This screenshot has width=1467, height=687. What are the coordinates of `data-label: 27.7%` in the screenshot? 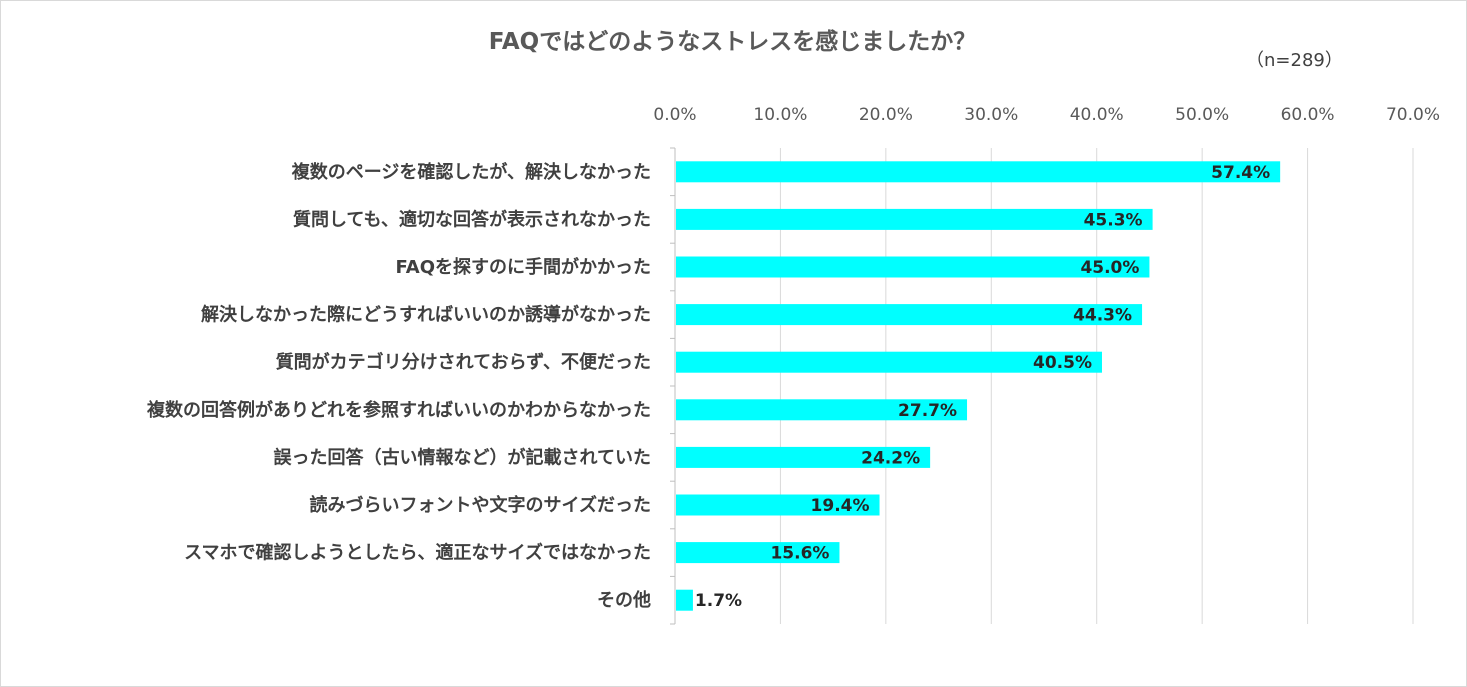 It's located at (927, 411).